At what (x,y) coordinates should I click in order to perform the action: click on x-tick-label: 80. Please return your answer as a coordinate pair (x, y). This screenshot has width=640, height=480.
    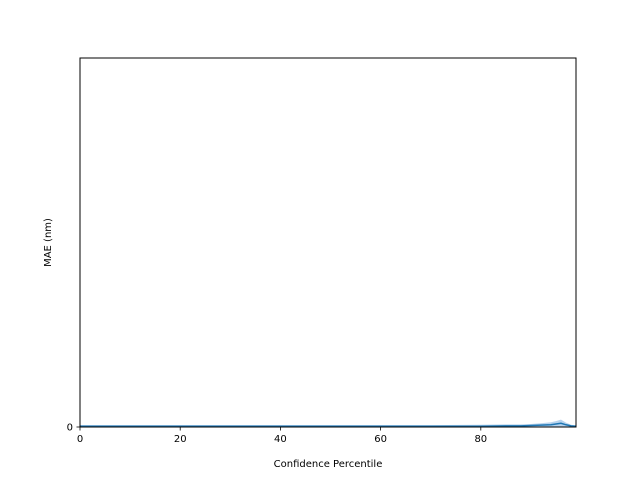
    Looking at the image, I should click on (480, 439).